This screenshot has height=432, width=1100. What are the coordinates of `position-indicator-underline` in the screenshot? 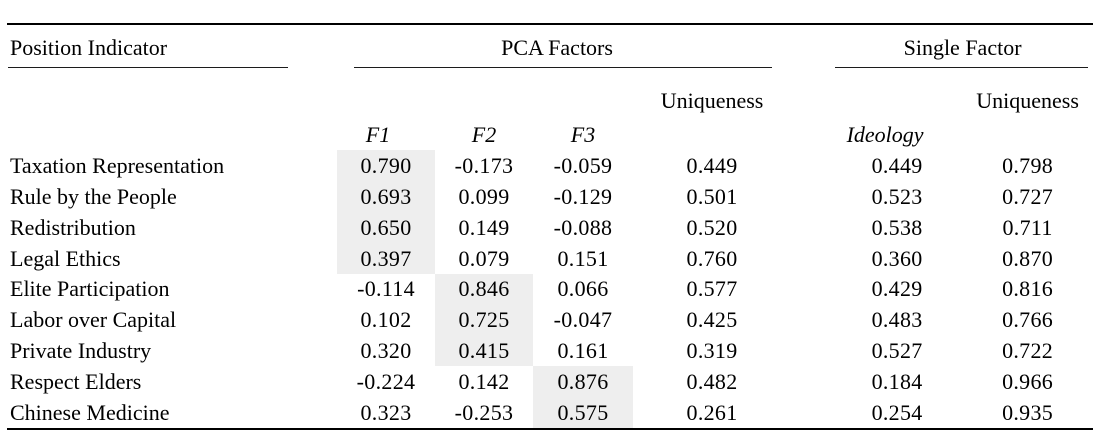 It's located at (148, 67).